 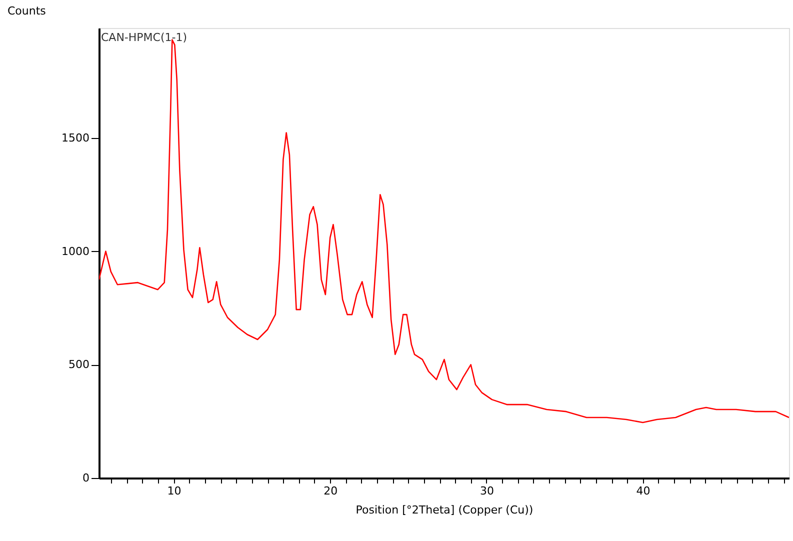 I want to click on x-tick-label: 30, so click(x=487, y=491).